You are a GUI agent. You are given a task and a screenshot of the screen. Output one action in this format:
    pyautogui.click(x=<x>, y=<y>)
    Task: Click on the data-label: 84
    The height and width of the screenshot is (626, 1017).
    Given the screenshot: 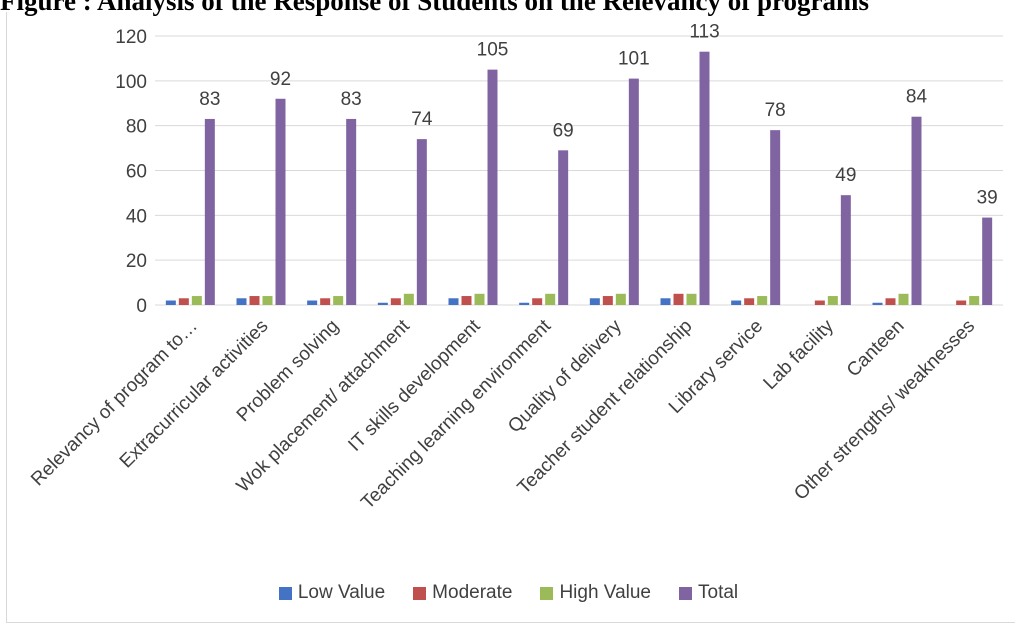 What is the action you would take?
    pyautogui.click(x=917, y=97)
    